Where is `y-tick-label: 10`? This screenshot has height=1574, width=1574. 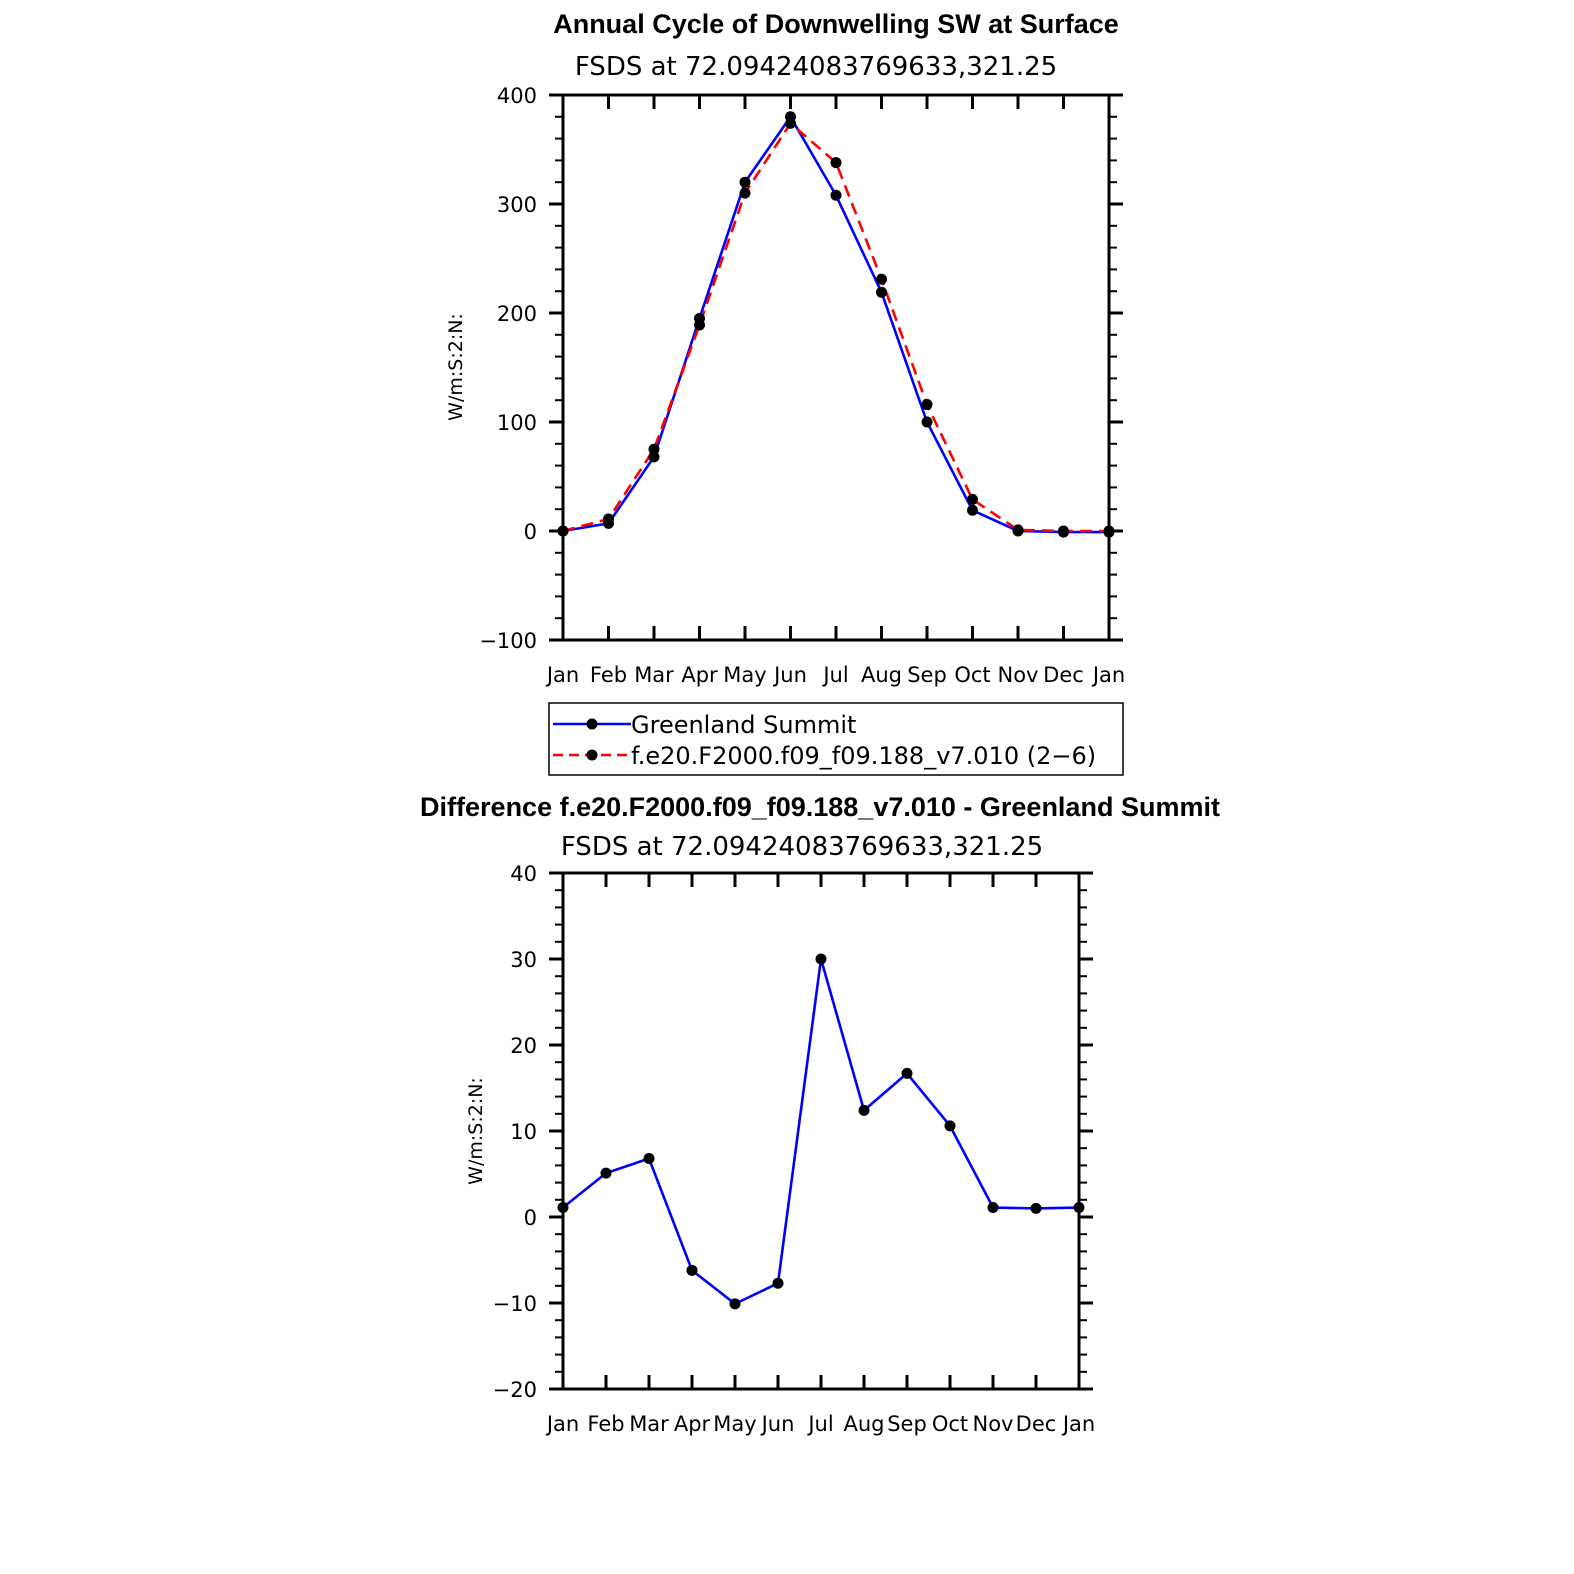
y-tick-label: 10 is located at coordinates (523, 1132).